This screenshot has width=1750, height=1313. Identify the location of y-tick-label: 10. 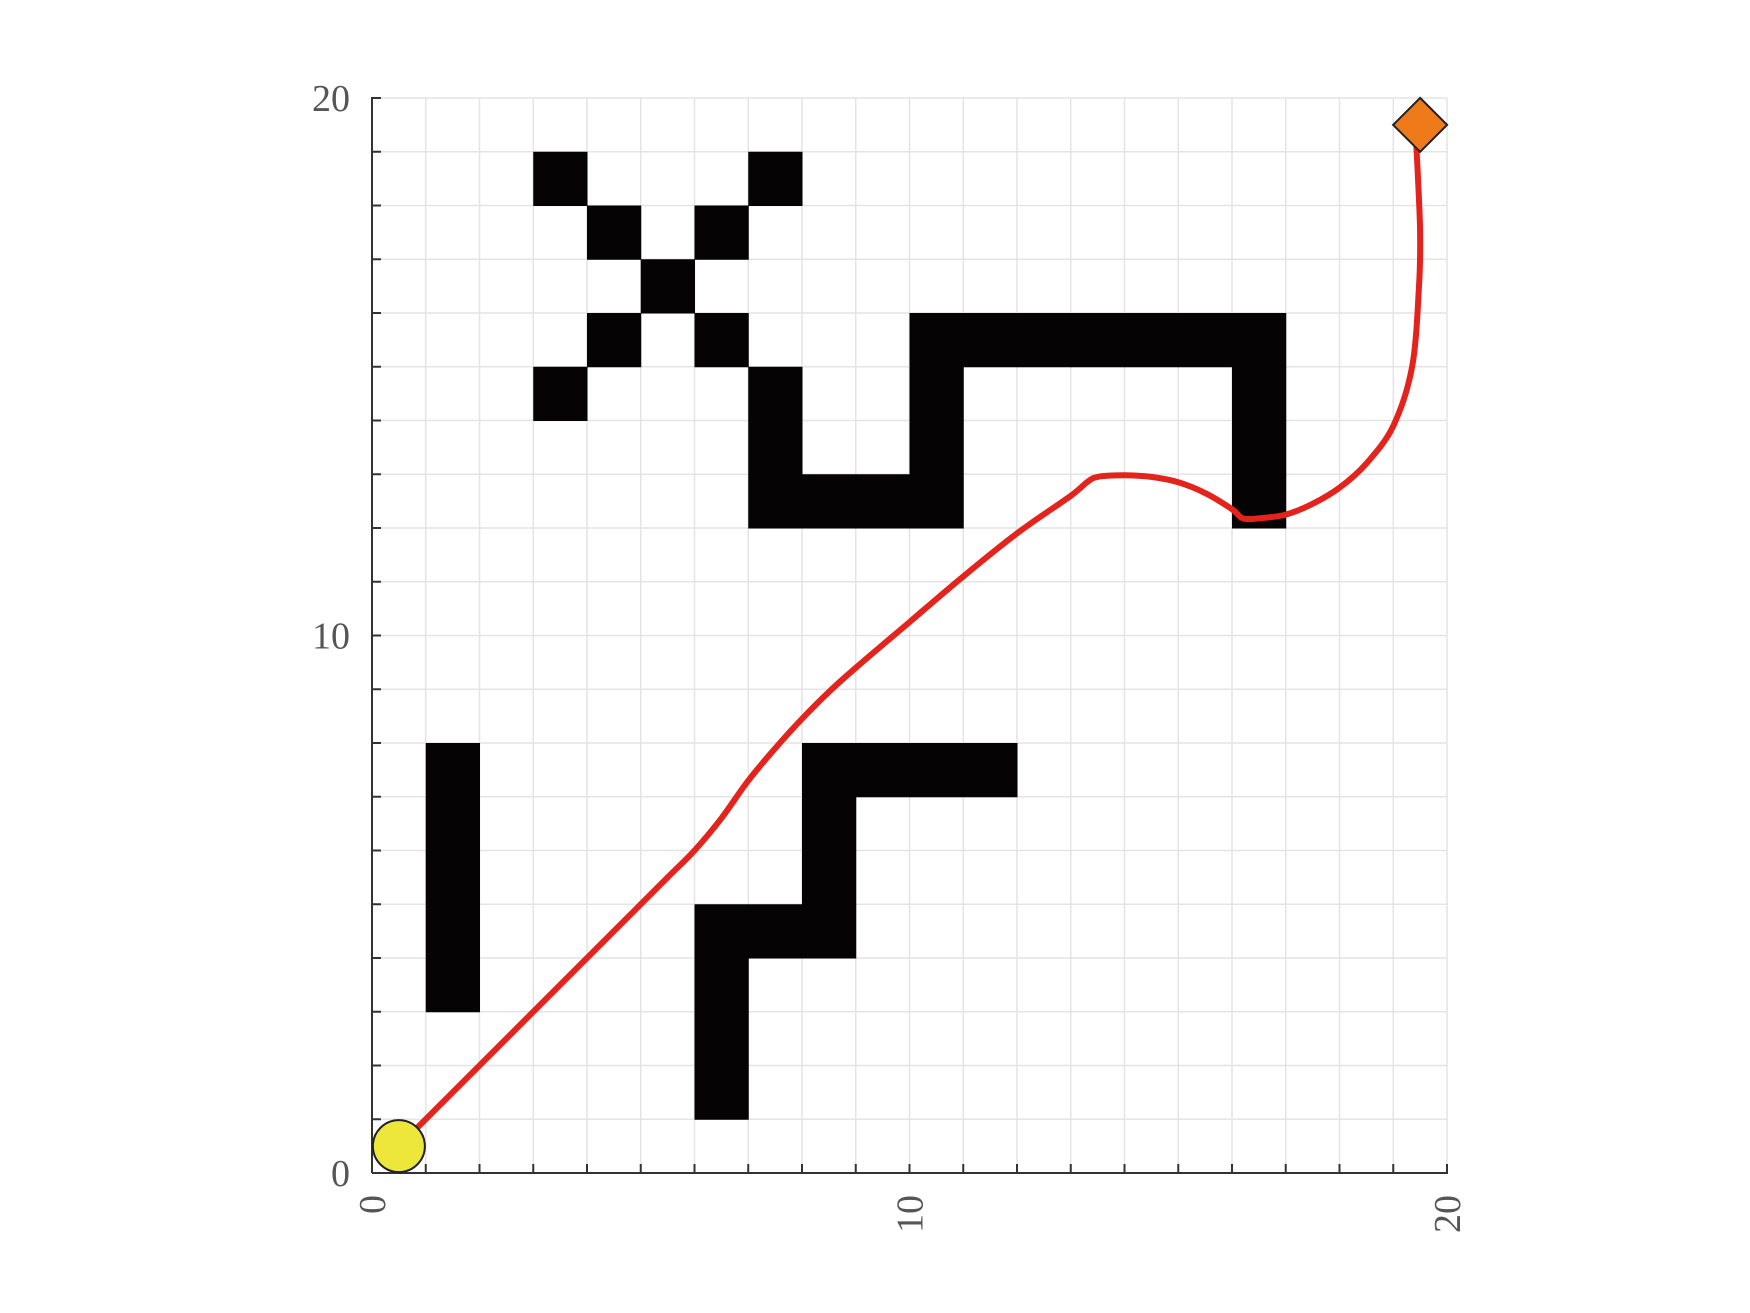
(331, 637).